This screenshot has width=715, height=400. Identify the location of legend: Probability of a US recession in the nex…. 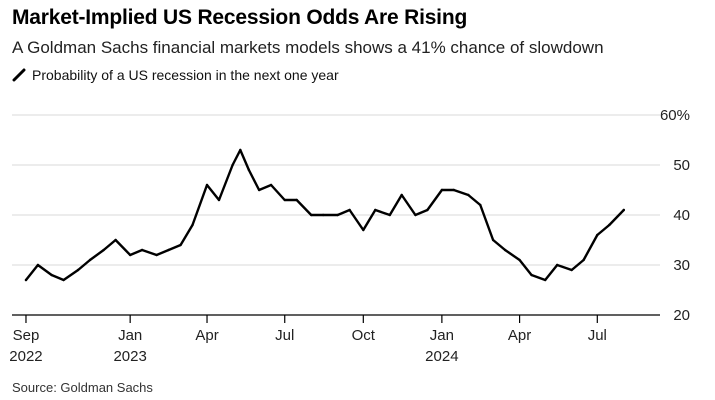
(175, 75).